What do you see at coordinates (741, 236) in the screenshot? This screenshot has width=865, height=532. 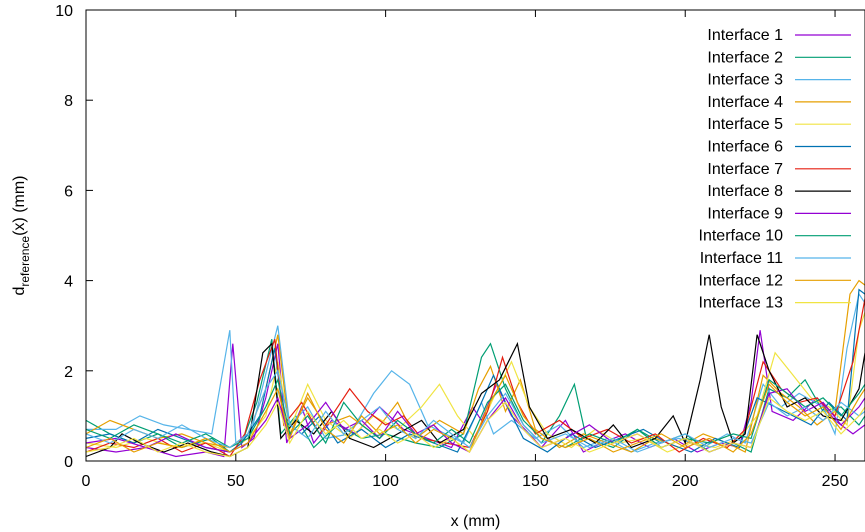 I see `legend-label-10: Interface 10` at bounding box center [741, 236].